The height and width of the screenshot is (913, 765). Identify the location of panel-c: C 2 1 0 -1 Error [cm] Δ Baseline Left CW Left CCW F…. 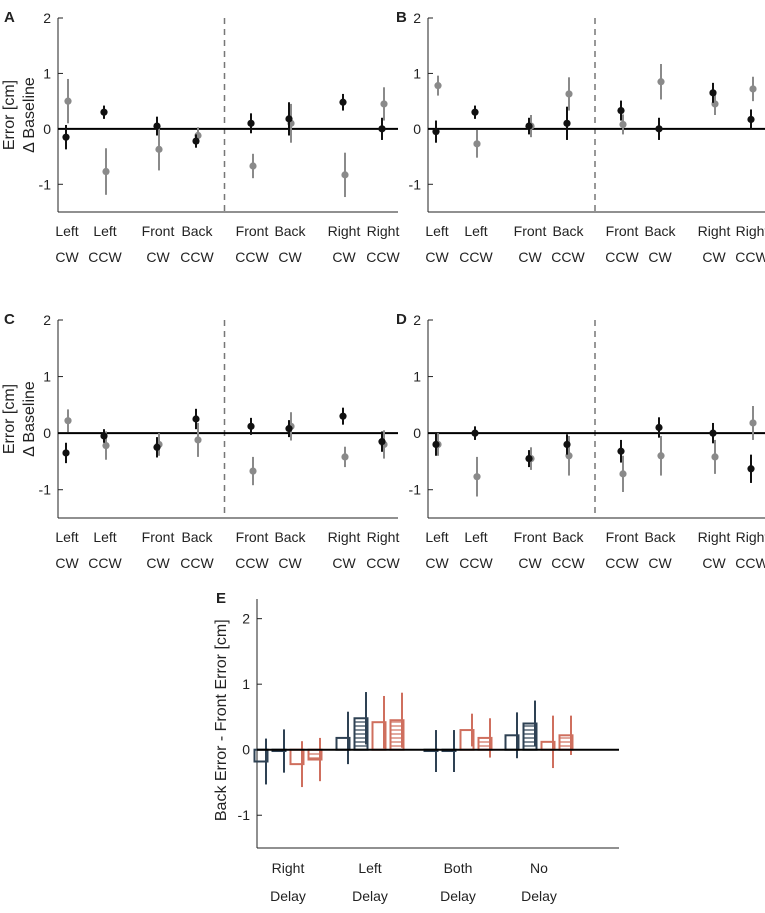
(201, 441).